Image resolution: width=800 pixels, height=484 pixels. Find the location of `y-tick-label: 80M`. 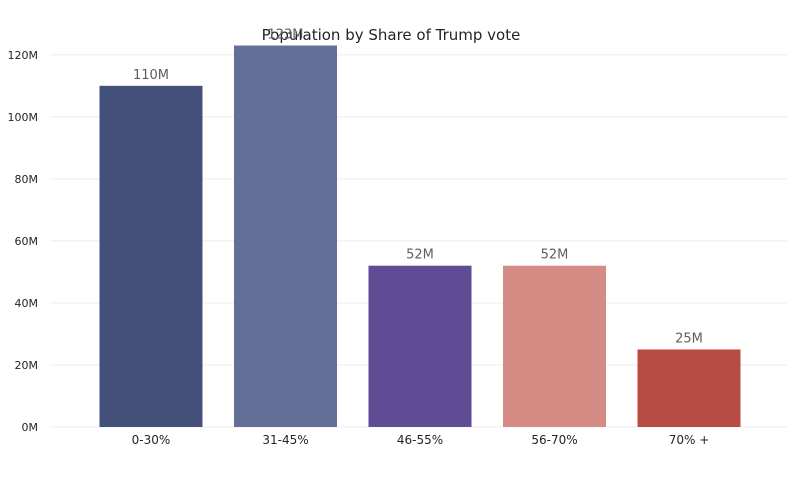

y-tick-label: 80M is located at coordinates (27, 179).